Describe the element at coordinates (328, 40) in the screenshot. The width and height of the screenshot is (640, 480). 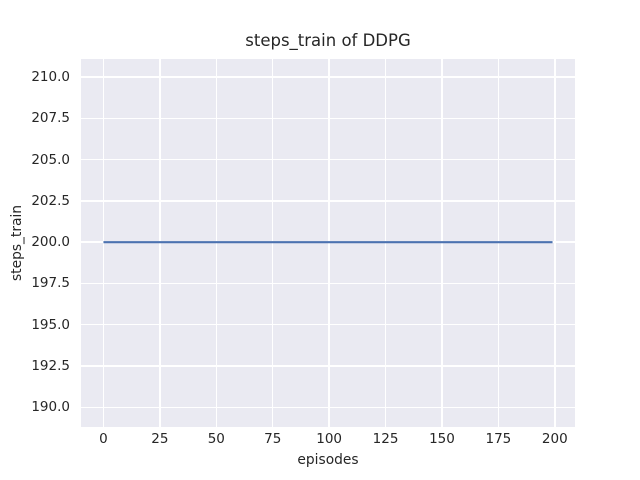
I see `chart-title: steps_train of DDPG` at that location.